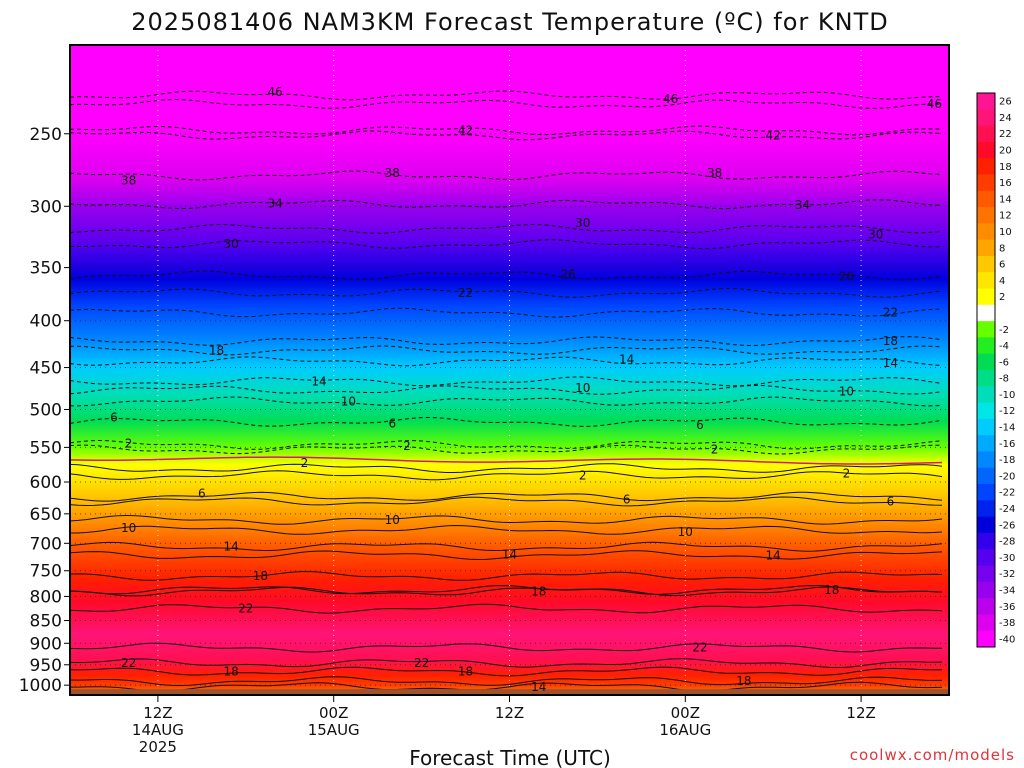 The height and width of the screenshot is (768, 1024). What do you see at coordinates (670, 99) in the screenshot?
I see `contour-label: 46` at bounding box center [670, 99].